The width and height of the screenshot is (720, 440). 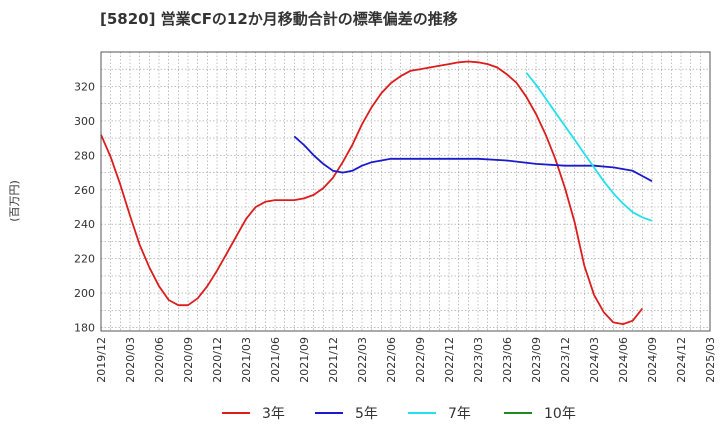 I want to click on x-tick-label: 2021/06, so click(x=275, y=360).